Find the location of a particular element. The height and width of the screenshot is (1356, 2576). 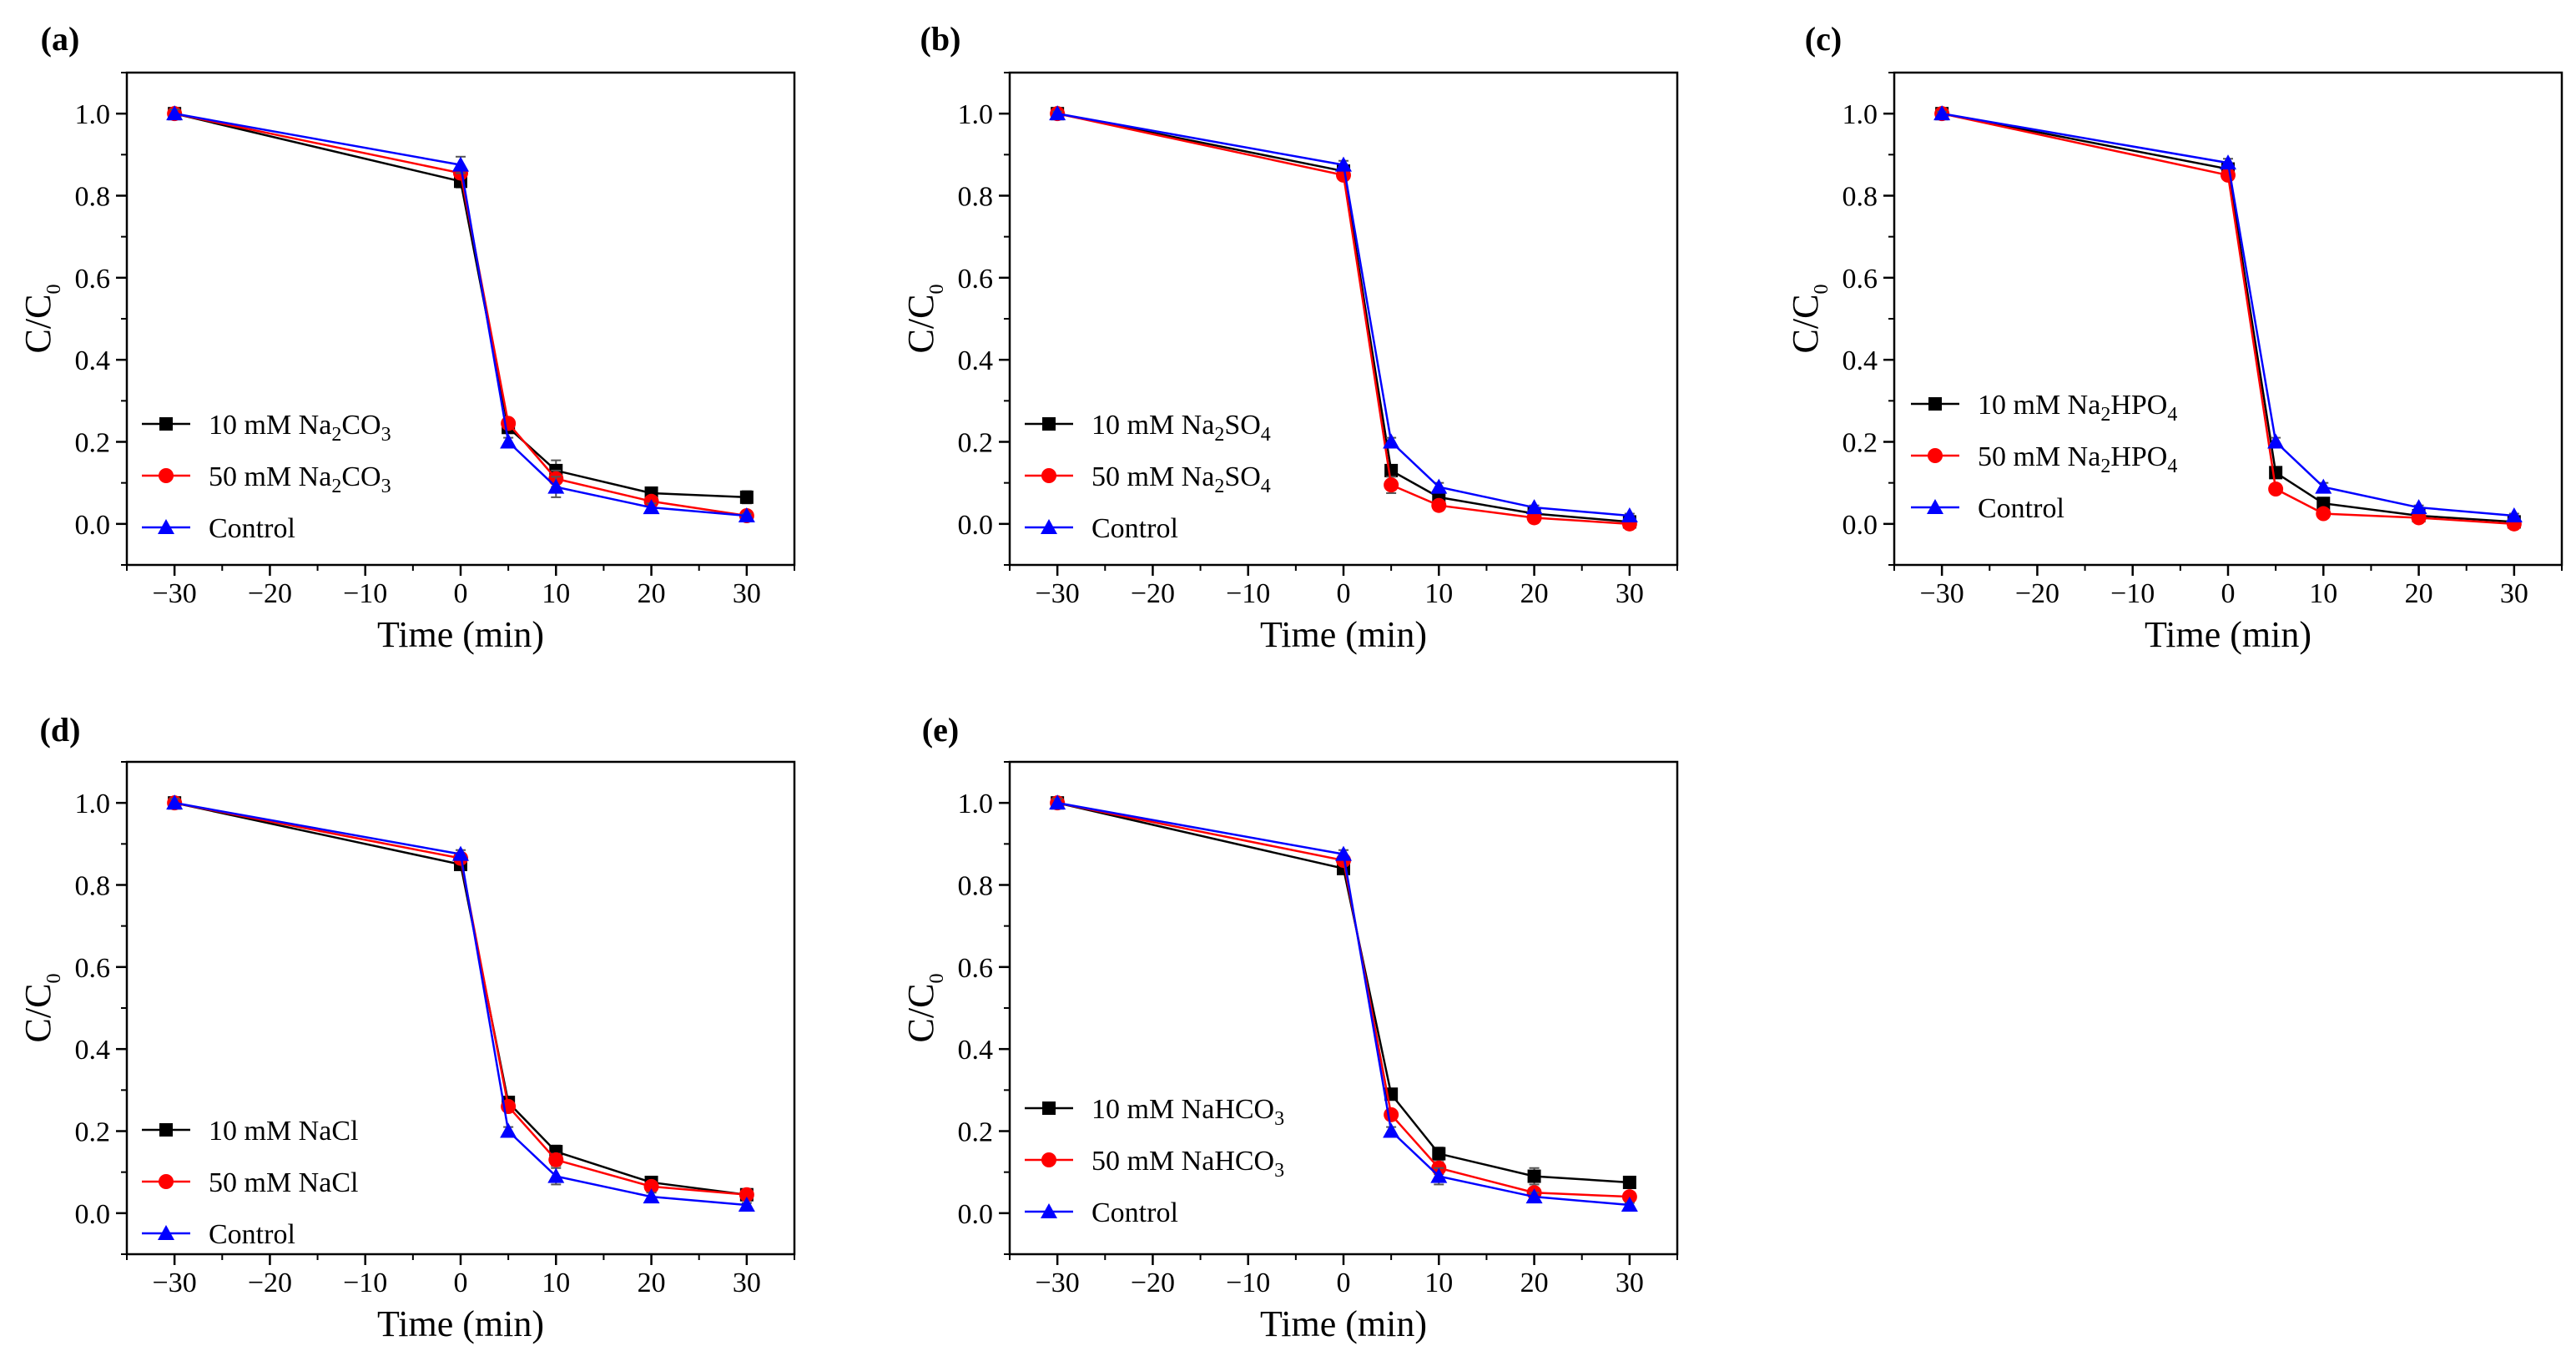

series-1: 50 mM Na2HPO4 is located at coordinates (2216, 319).